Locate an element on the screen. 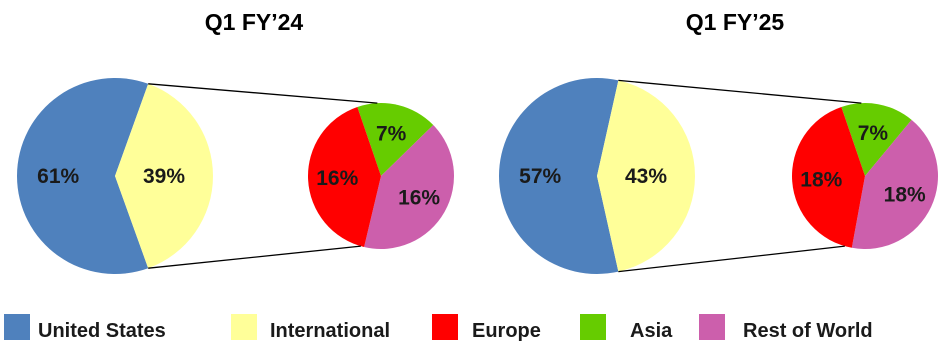 This screenshot has height=351, width=938. data-label-united-states: 57% is located at coordinates (540, 176).